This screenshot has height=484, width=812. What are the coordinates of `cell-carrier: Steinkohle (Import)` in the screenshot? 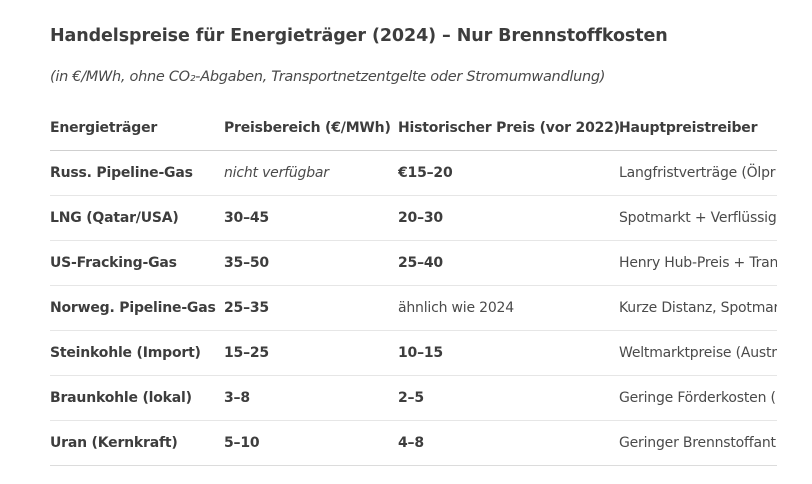 It's located at (137, 353).